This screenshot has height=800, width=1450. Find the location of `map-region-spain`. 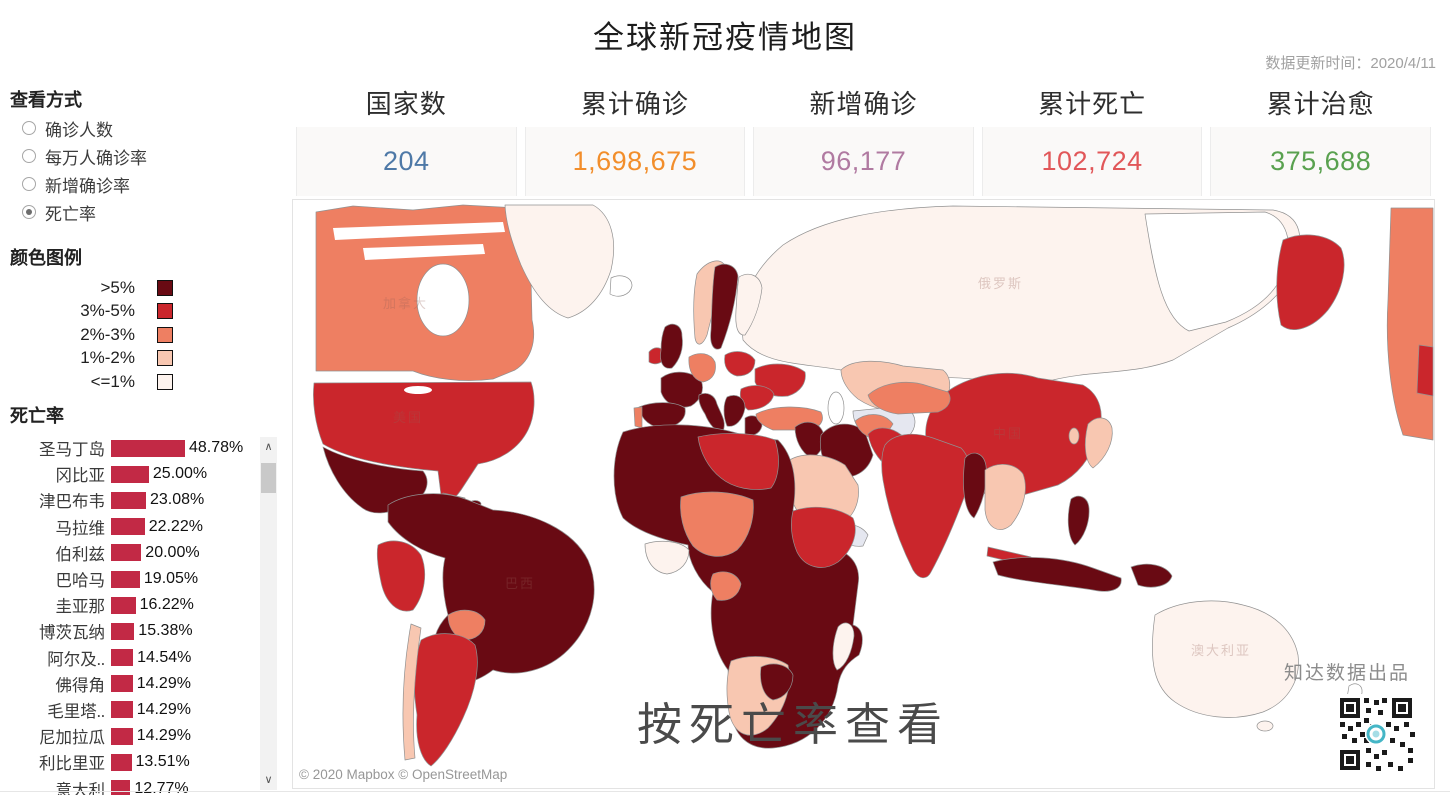

map-region-spain is located at coordinates (662, 415).